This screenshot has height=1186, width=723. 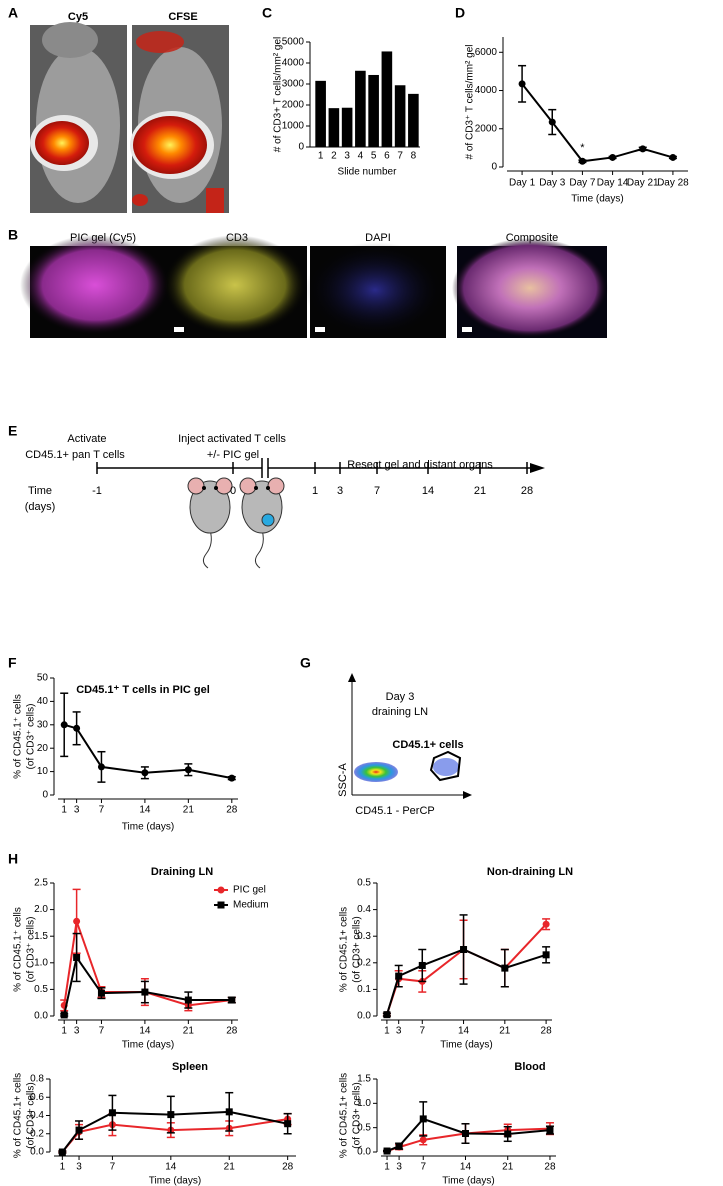 I want to click on timeline-tick-label: 21, so click(x=480, y=491).